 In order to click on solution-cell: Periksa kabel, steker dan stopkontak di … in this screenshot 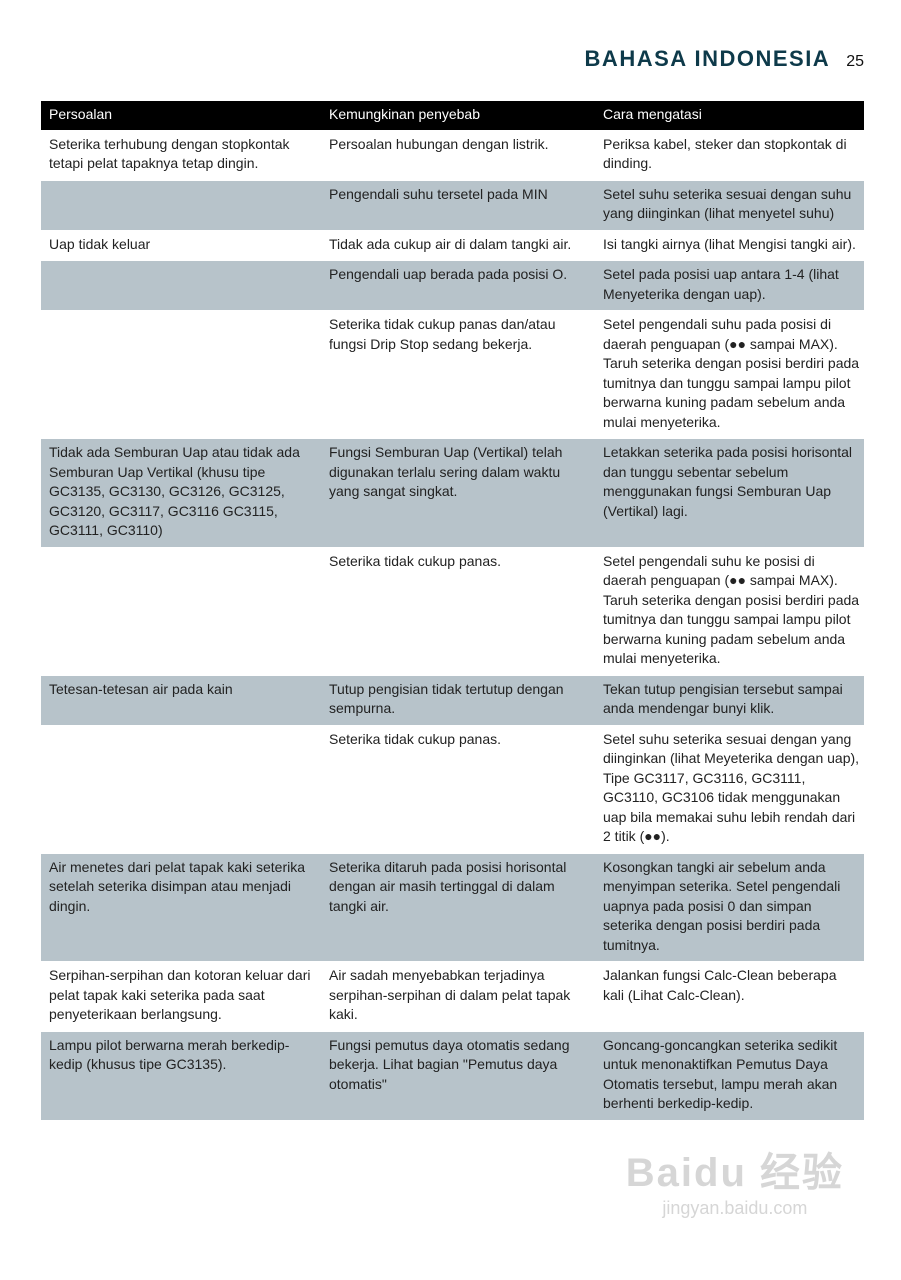, I will do `click(729, 154)`.